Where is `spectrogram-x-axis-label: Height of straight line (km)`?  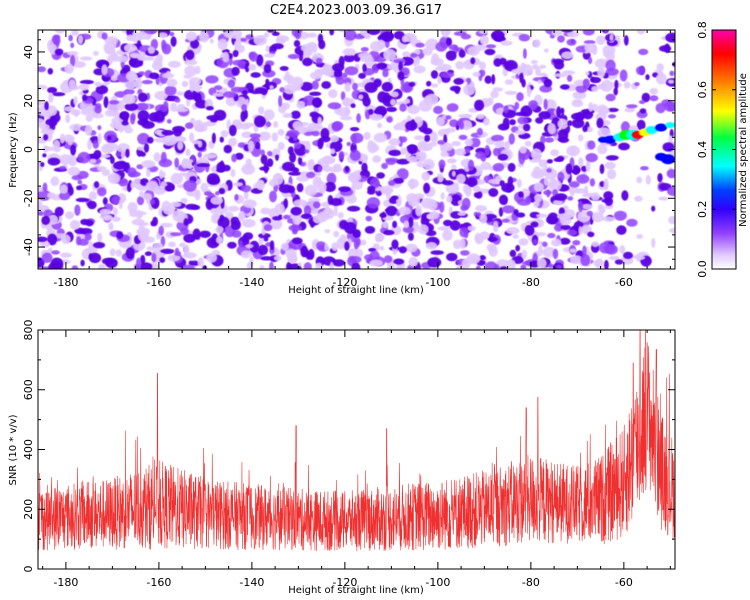
spectrogram-x-axis-label: Height of straight line (km) is located at coordinates (356, 290).